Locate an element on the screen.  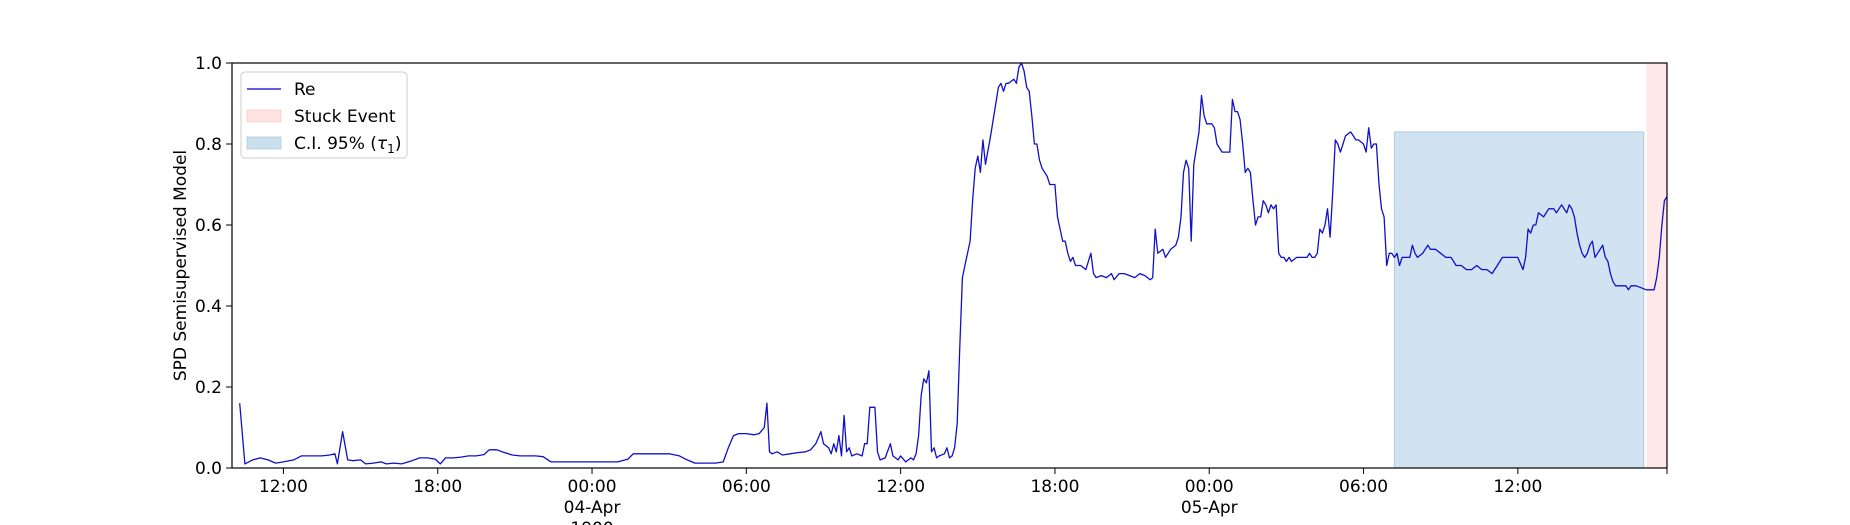
legend-box is located at coordinates (324, 115).